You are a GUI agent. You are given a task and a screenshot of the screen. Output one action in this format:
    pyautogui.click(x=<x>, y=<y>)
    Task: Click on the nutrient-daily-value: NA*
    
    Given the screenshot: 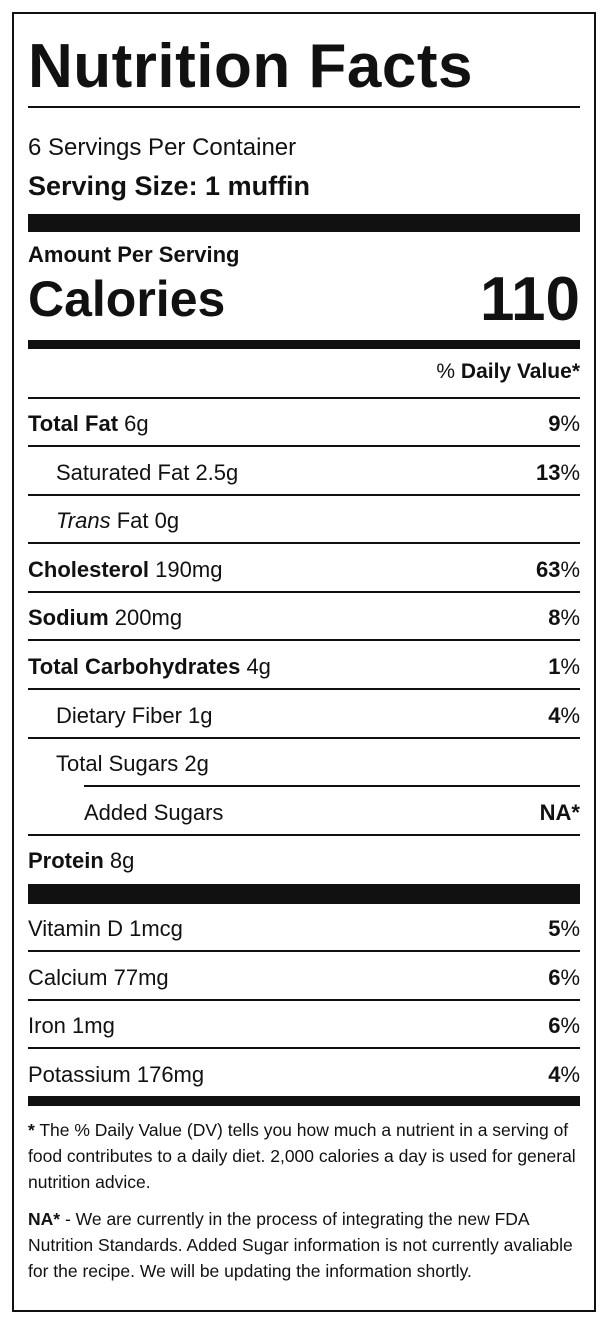 What is the action you would take?
    pyautogui.click(x=560, y=813)
    